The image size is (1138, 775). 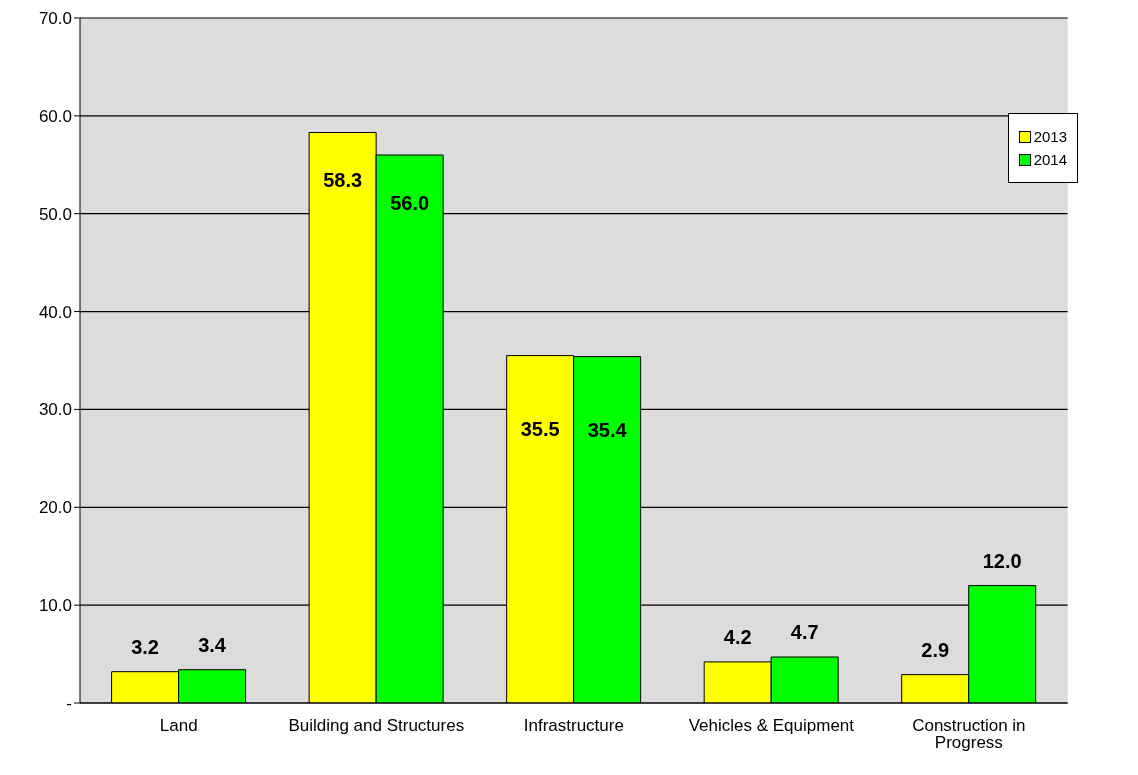 What do you see at coordinates (573, 726) in the screenshot?
I see `x-tick-label: Infrastructure` at bounding box center [573, 726].